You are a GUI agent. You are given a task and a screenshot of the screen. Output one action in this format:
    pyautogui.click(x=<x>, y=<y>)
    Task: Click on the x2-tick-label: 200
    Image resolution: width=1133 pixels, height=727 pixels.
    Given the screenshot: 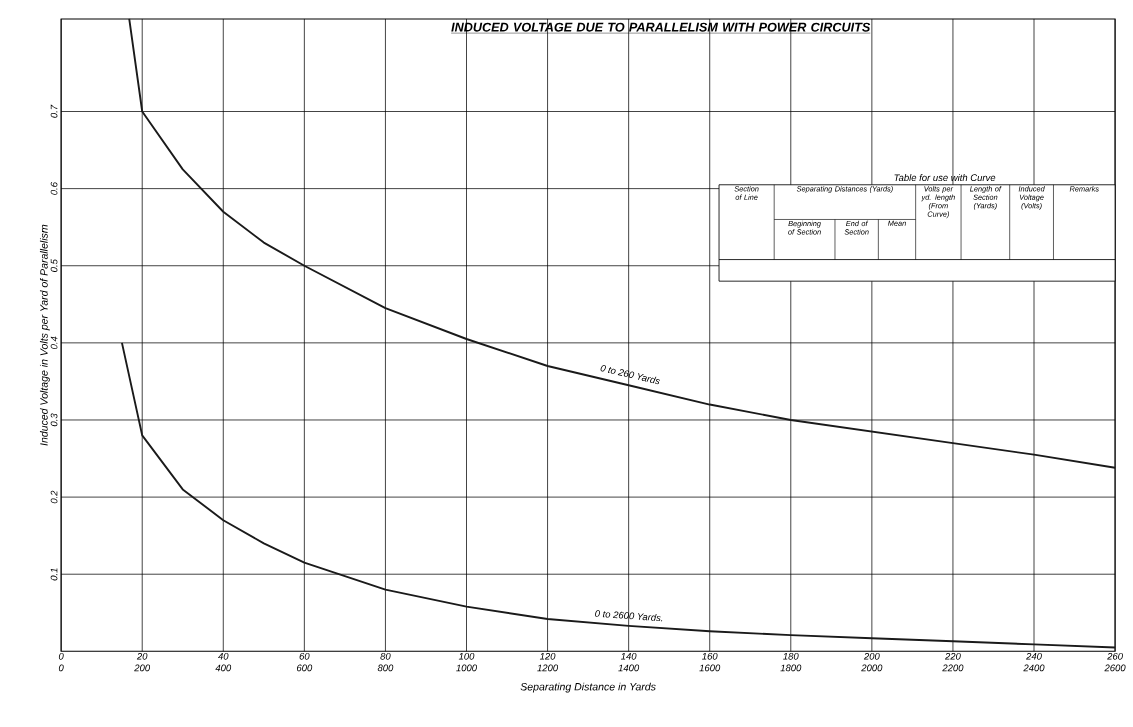 What is the action you would take?
    pyautogui.click(x=142, y=668)
    